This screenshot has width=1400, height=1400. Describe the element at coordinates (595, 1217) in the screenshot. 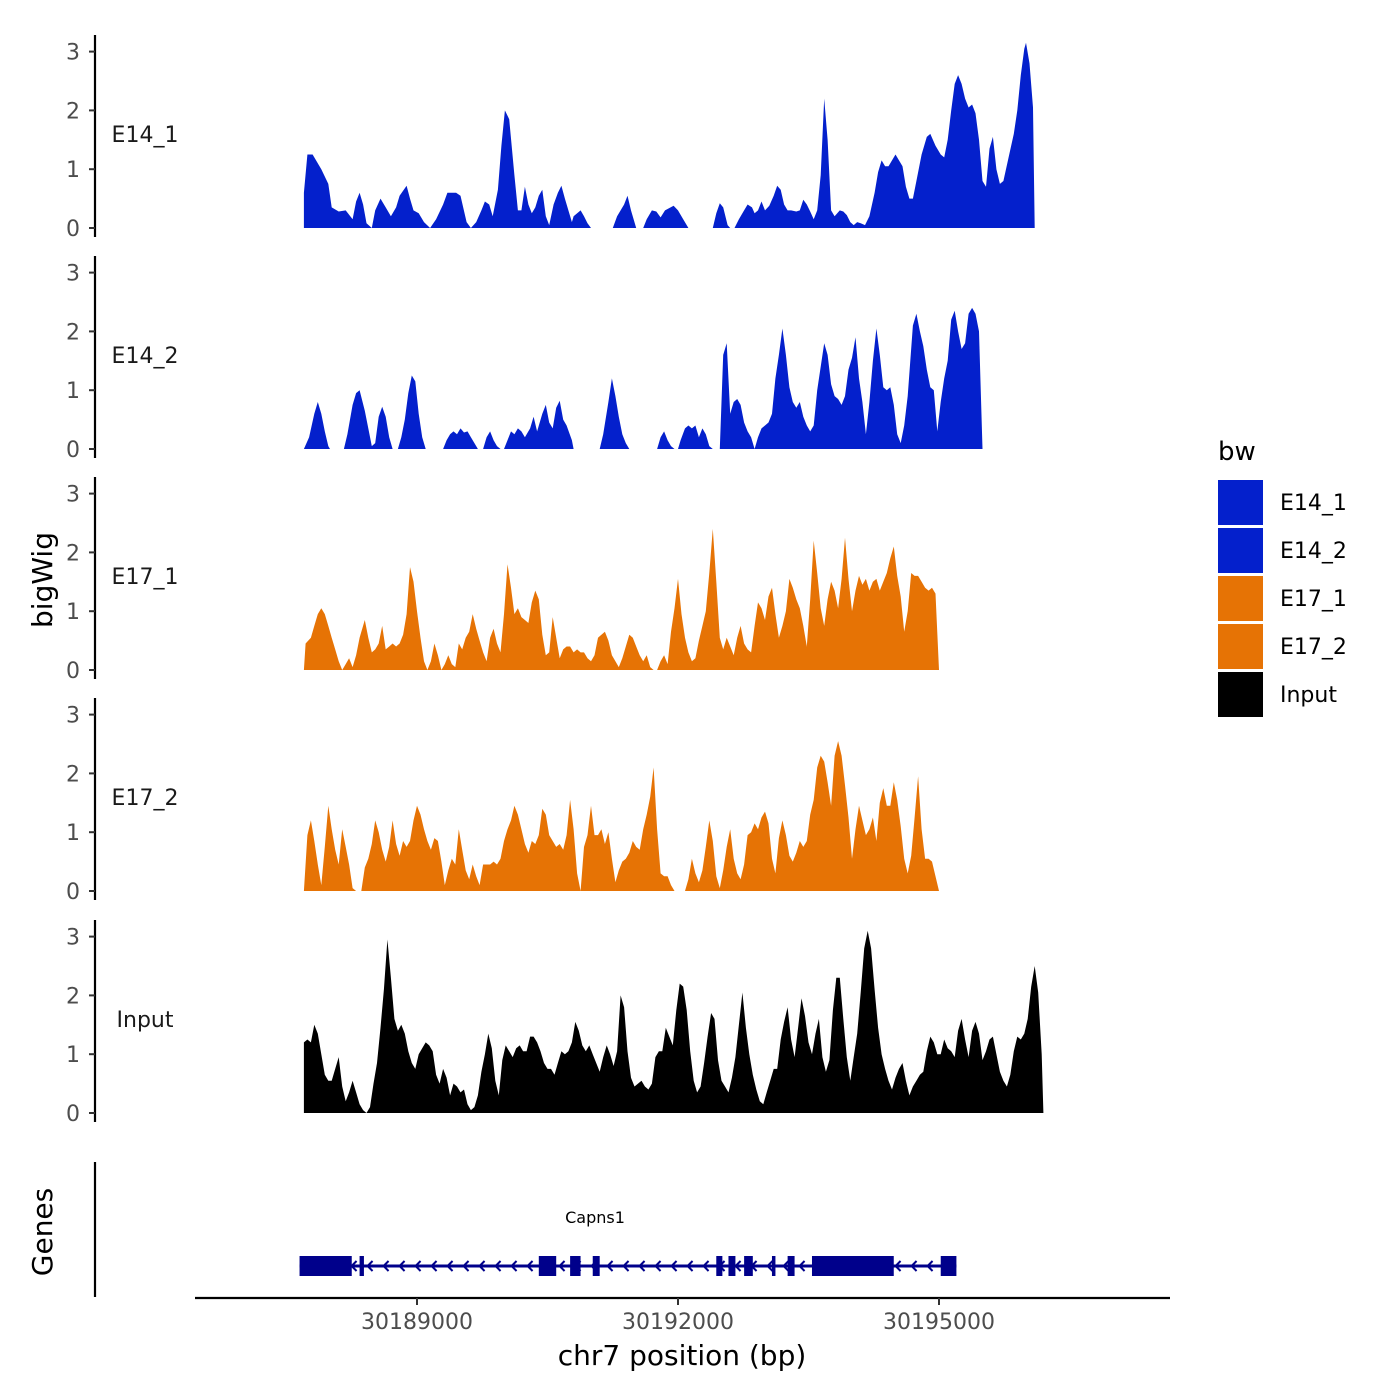

I see `gene-name-label: Capns1` at that location.